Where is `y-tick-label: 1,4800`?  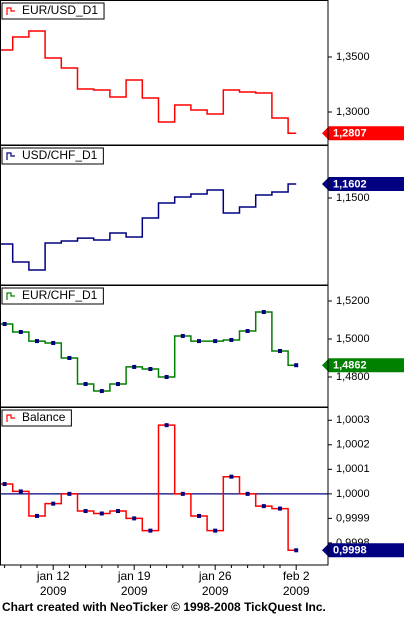 y-tick-label: 1,4800 is located at coordinates (353, 377).